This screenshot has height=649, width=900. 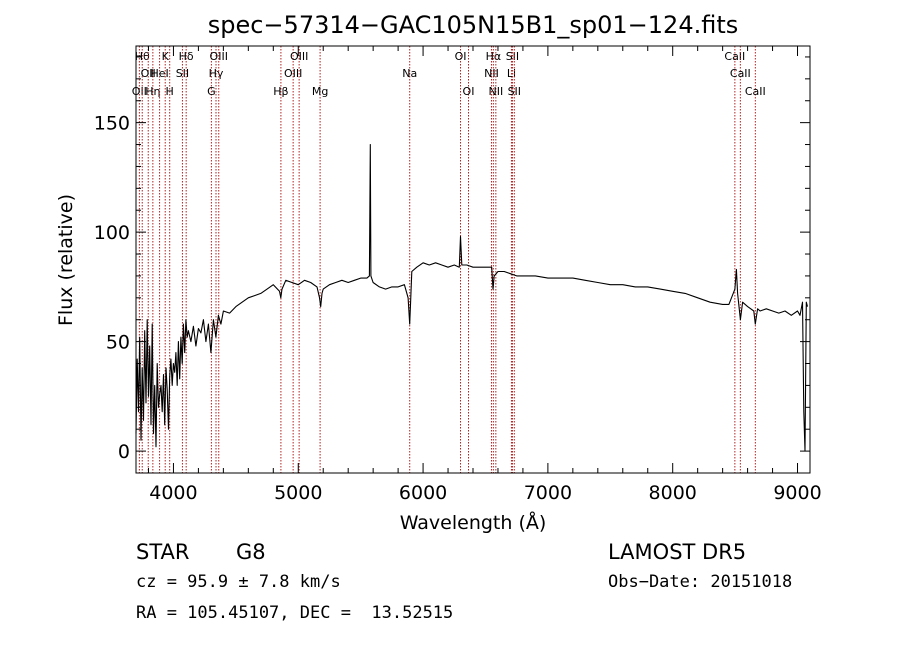 What do you see at coordinates (238, 582) in the screenshot?
I see `redshift-velocity: cz = 95.9 ± 7.8 km/s` at bounding box center [238, 582].